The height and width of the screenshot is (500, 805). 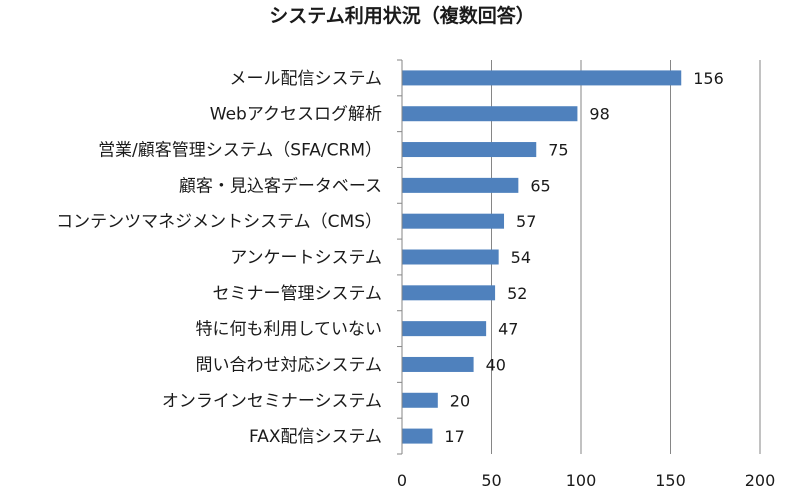 What do you see at coordinates (581, 480) in the screenshot?
I see `x-tick-label: 100` at bounding box center [581, 480].